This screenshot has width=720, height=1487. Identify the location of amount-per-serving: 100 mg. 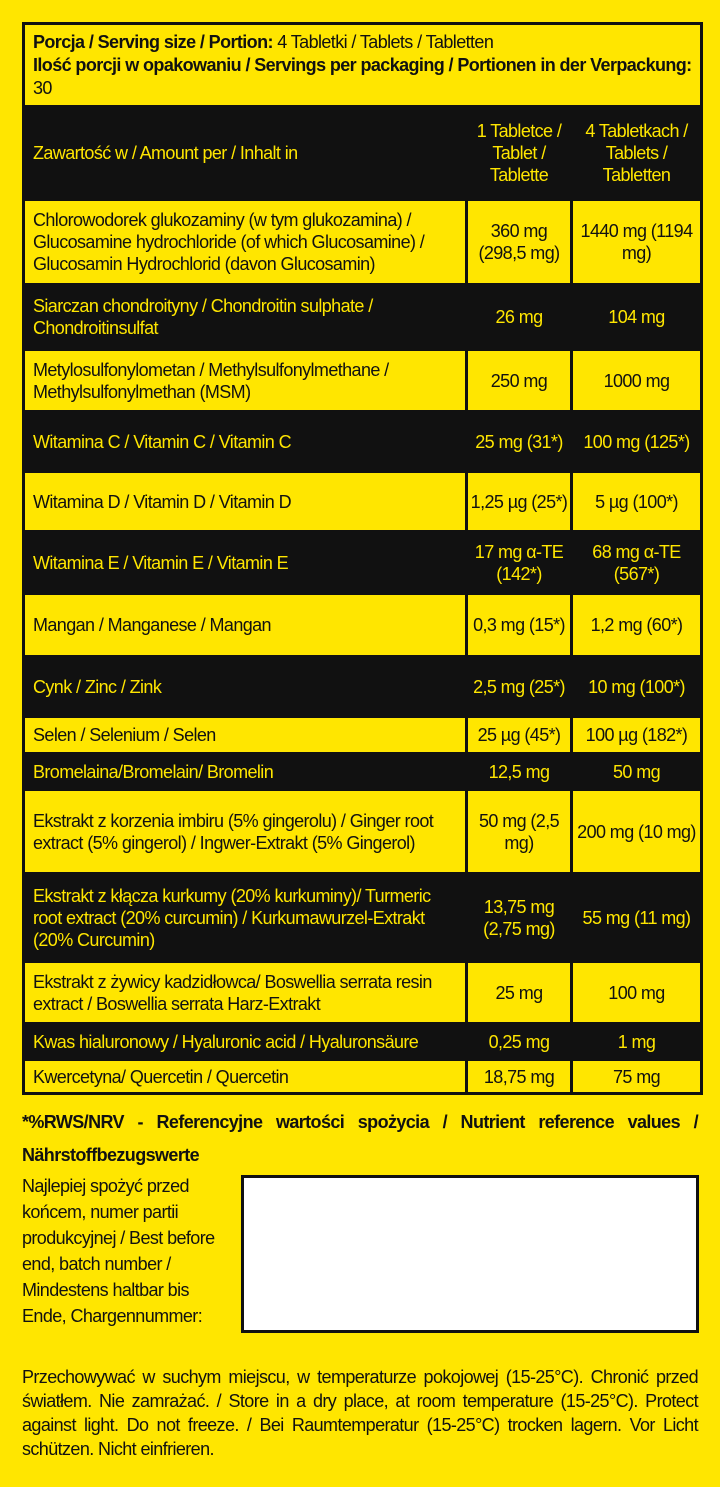
(636, 992).